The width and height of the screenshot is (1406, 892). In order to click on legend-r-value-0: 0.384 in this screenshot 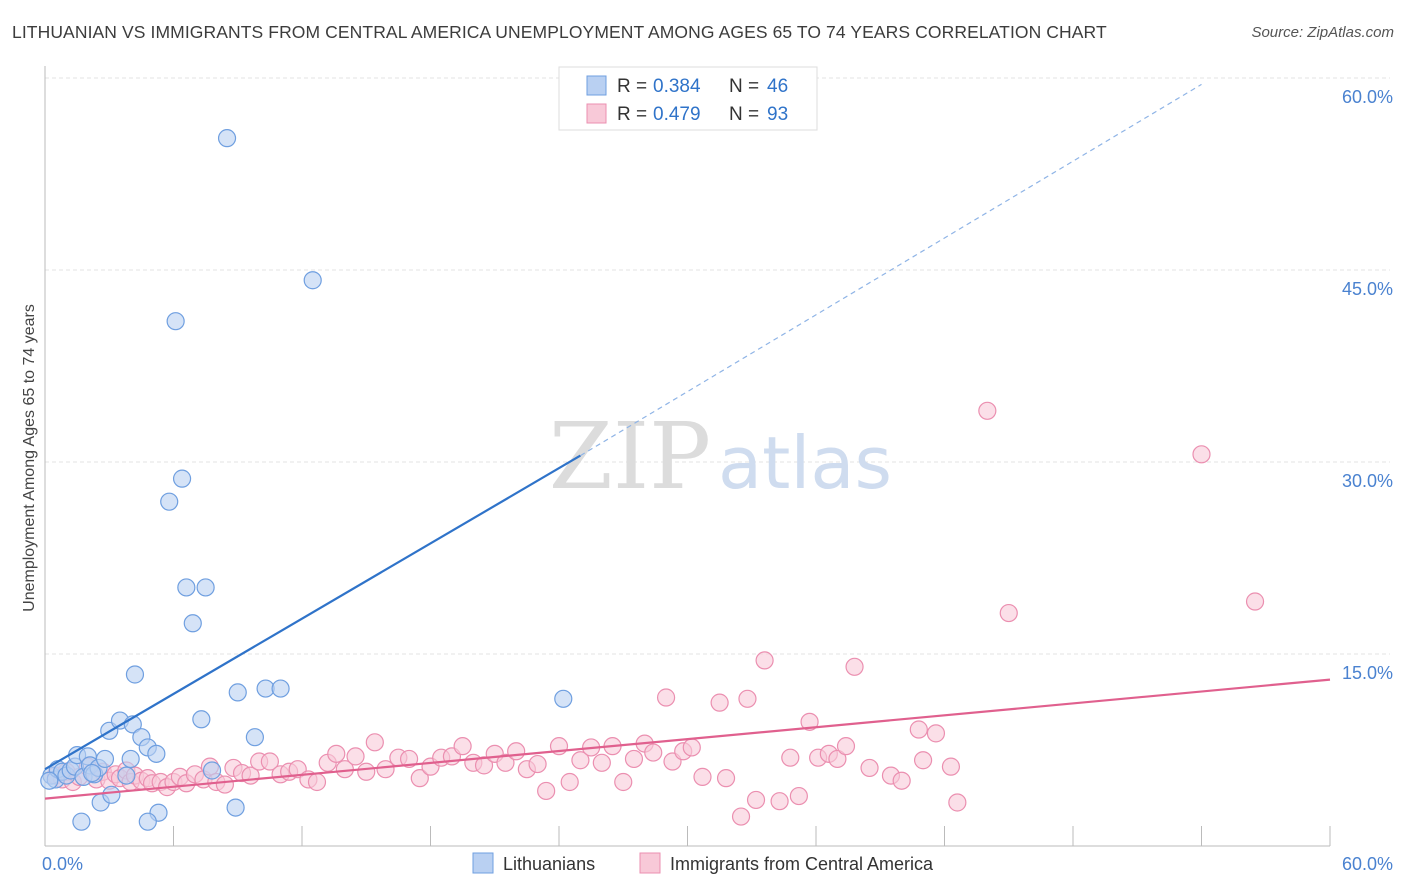, I will do `click(677, 86)`.